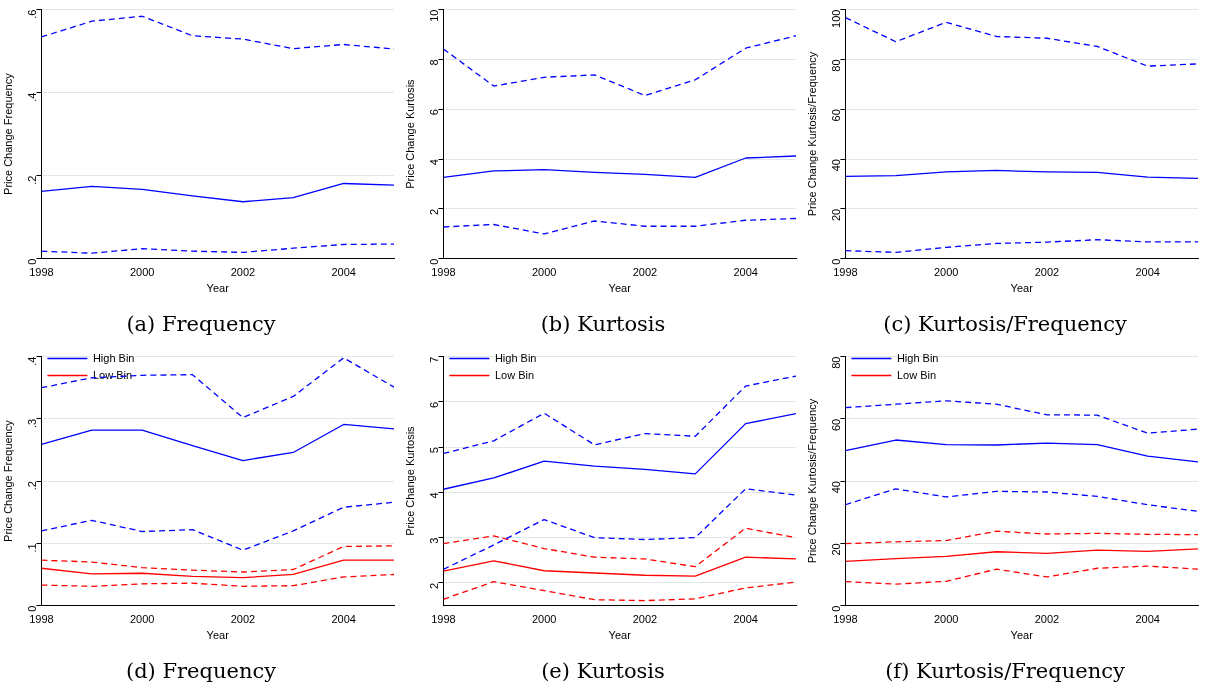 The width and height of the screenshot is (1207, 695). I want to click on text: (e) Kurtosis, so click(603, 671).